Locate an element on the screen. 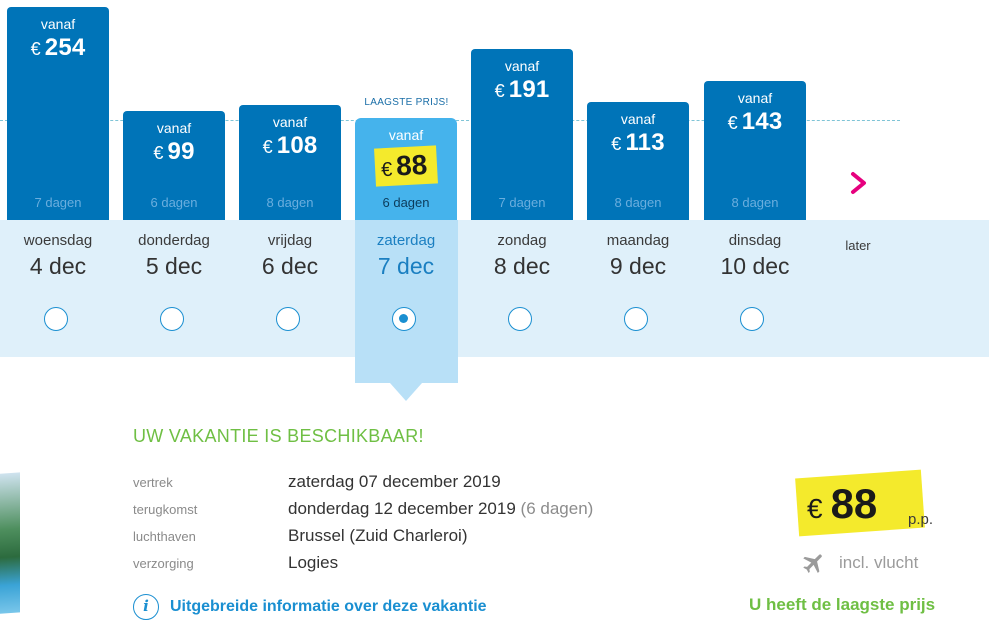 The width and height of the screenshot is (989, 625). flight-text: incl. vlucht is located at coordinates (879, 562).